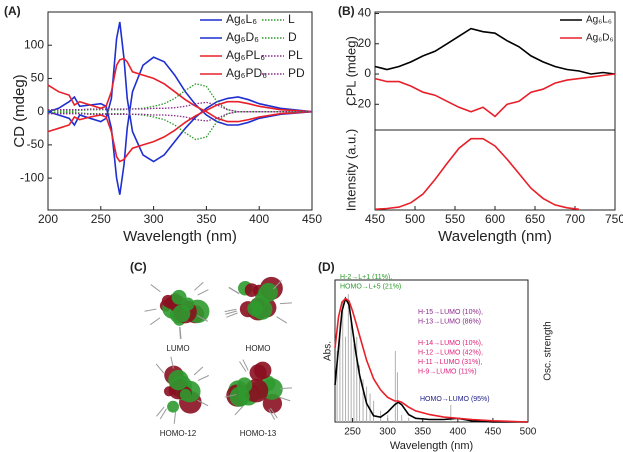 The width and height of the screenshot is (623, 452). Describe the element at coordinates (218, 350) in the screenshot. I see `orbital-images` at that location.